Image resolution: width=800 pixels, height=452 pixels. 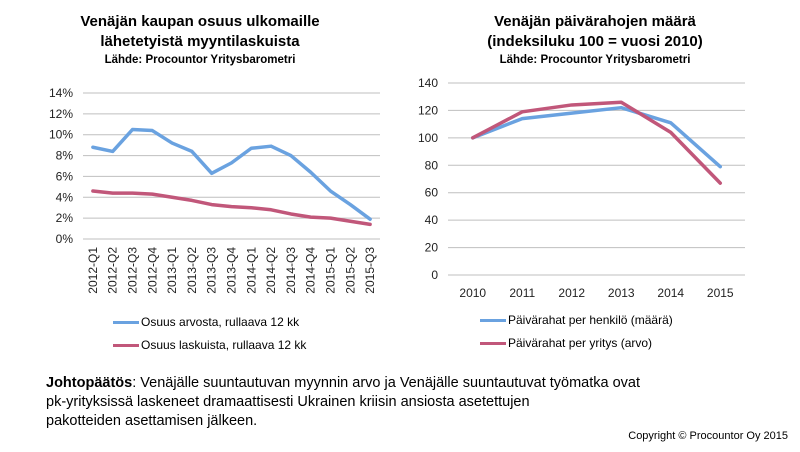 What do you see at coordinates (595, 60) in the screenshot?
I see `right-chart-subtitle: Lähde: Procountor Yritysbarometri` at bounding box center [595, 60].